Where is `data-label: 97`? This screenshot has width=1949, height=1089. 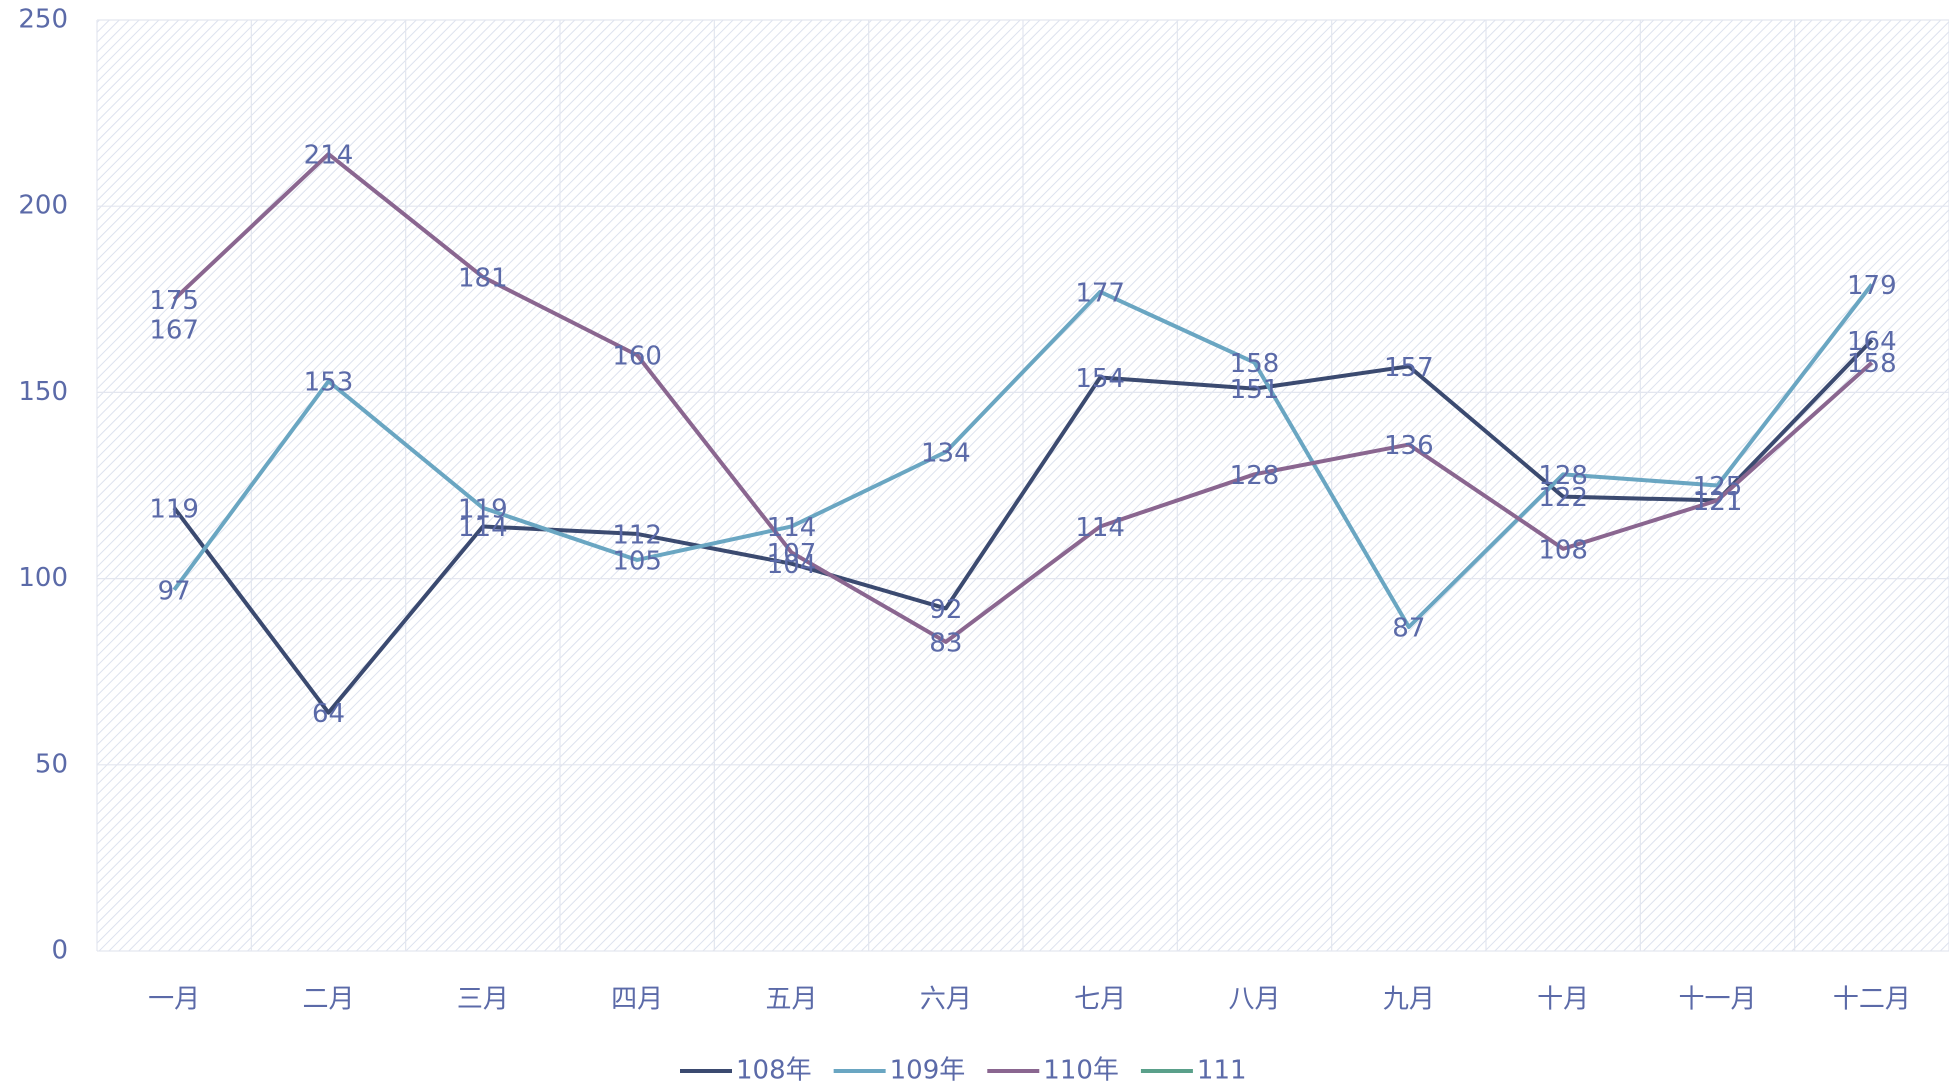 data-label: 97 is located at coordinates (174, 591).